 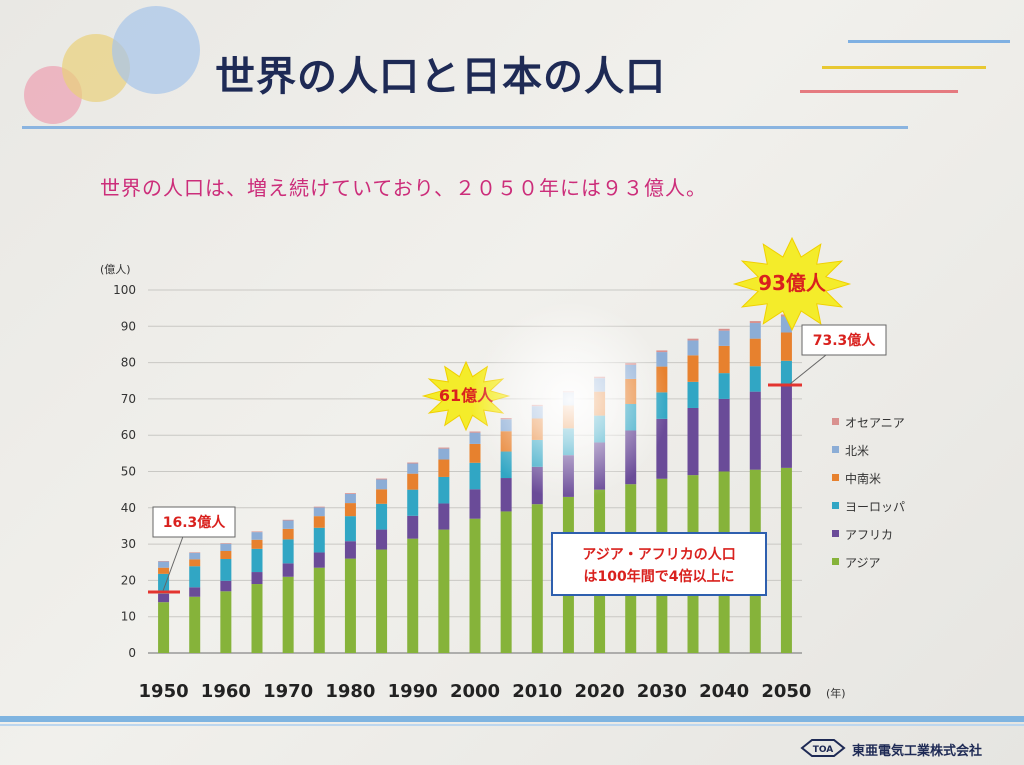 What do you see at coordinates (403, 188) in the screenshot?
I see `slide-subtitle: 世界の人口は、増え続けていており、２０５０年には９３億人。` at bounding box center [403, 188].